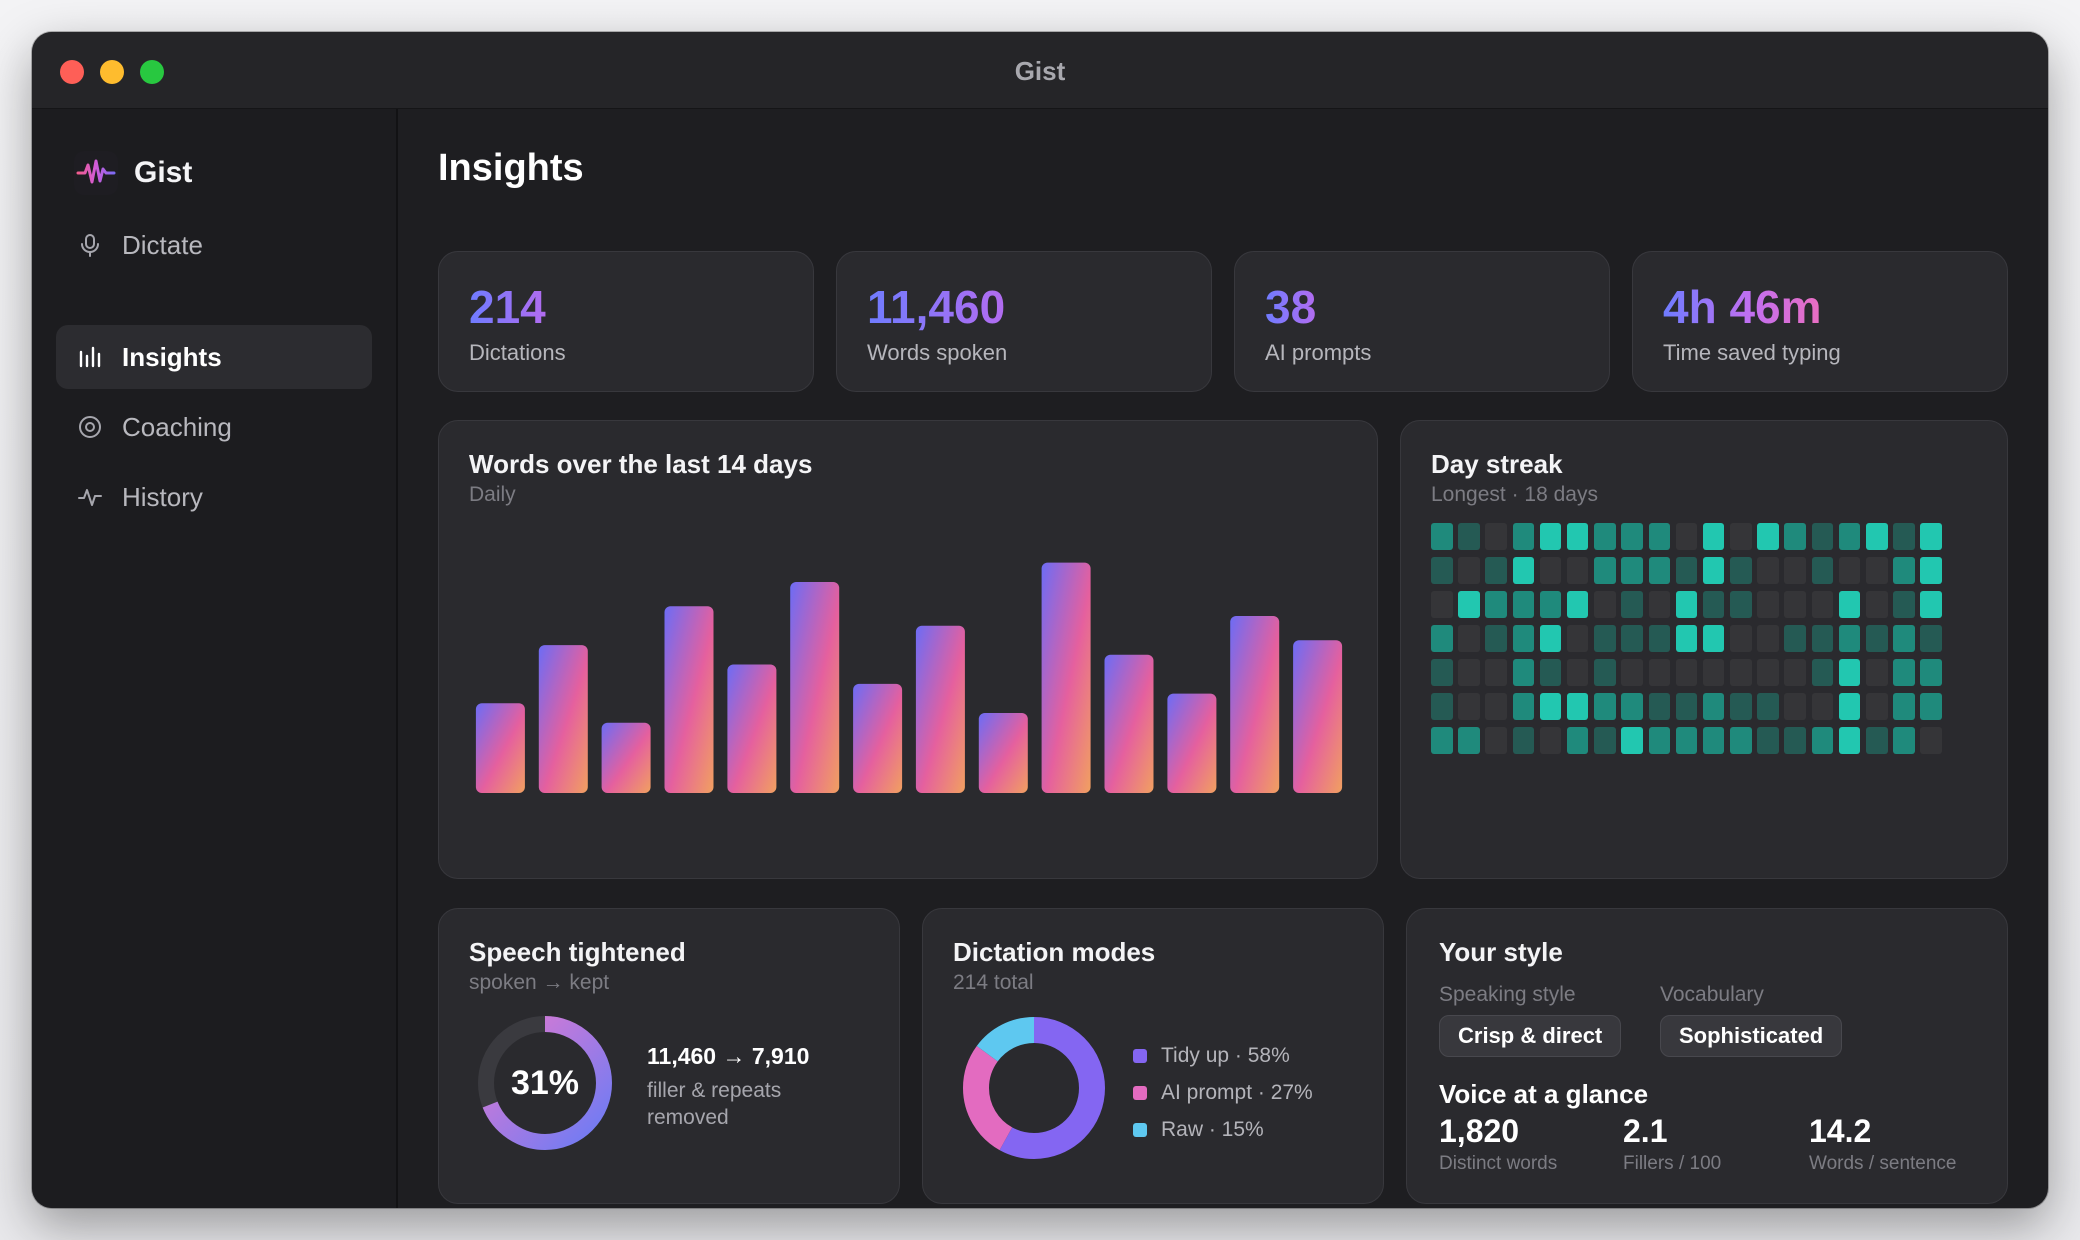 Image resolution: width=2080 pixels, height=1240 pixels. I want to click on stat-card-time-saved: 4h 46m Time saved typing, so click(1820, 321).